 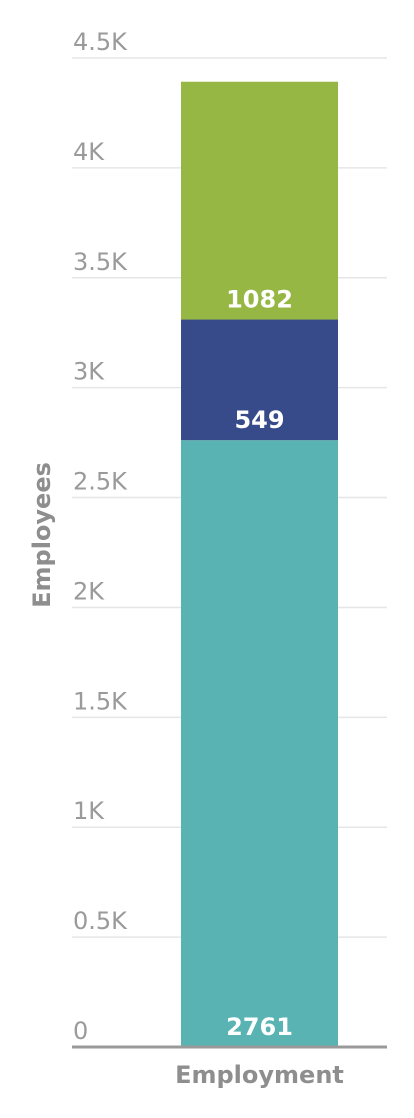 I want to click on y-tick-label: 1K, so click(x=89, y=811).